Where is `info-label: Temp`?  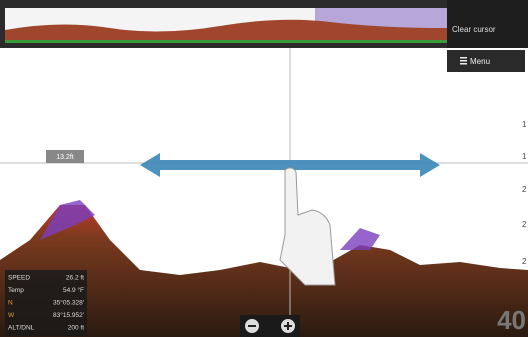
info-label: Temp is located at coordinates (16, 290).